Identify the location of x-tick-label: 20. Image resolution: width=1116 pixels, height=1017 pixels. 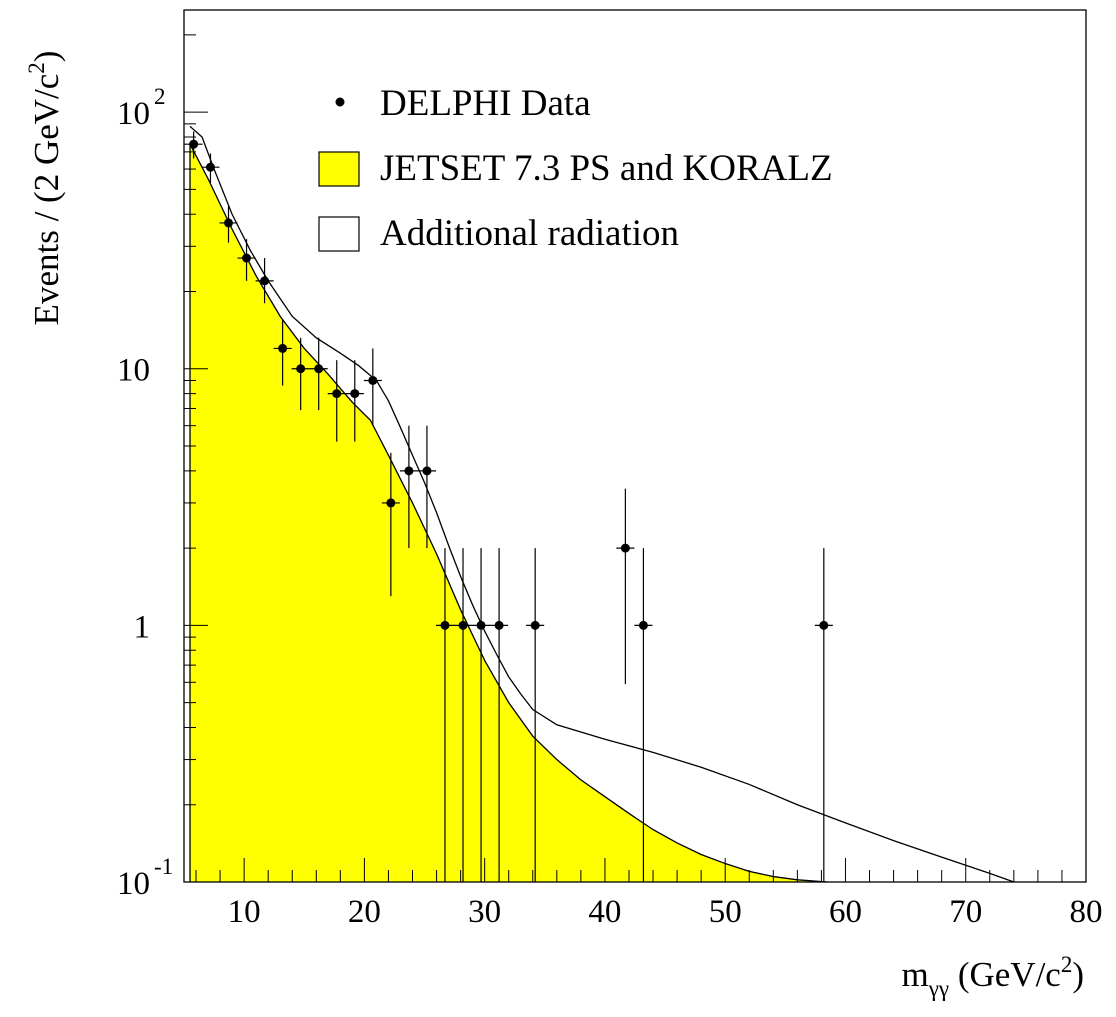
(364, 912).